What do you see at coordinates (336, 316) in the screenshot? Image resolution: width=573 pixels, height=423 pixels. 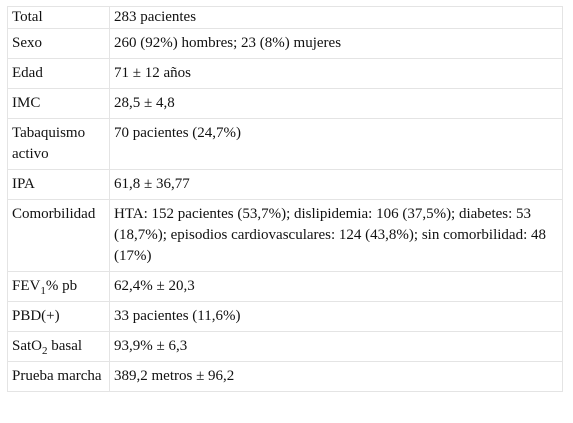 I see `row-value: 33 pacientes (11,6%)` at bounding box center [336, 316].